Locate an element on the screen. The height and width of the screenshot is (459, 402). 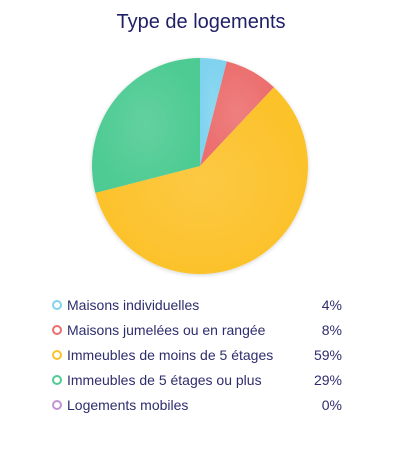
legend-value: 29% is located at coordinates (327, 380).